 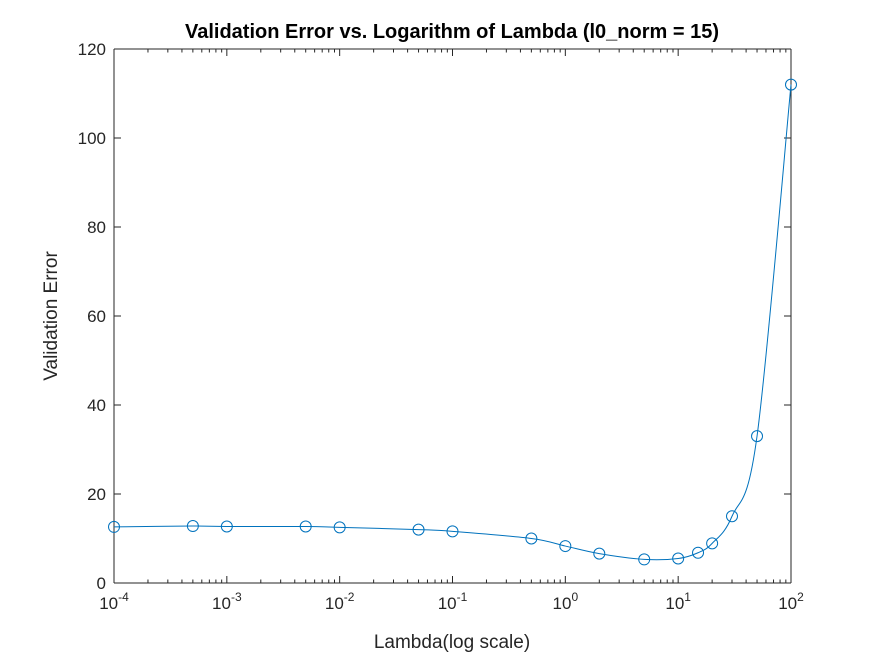 I want to click on x-tick-label: 10¹, so click(x=678, y=601).